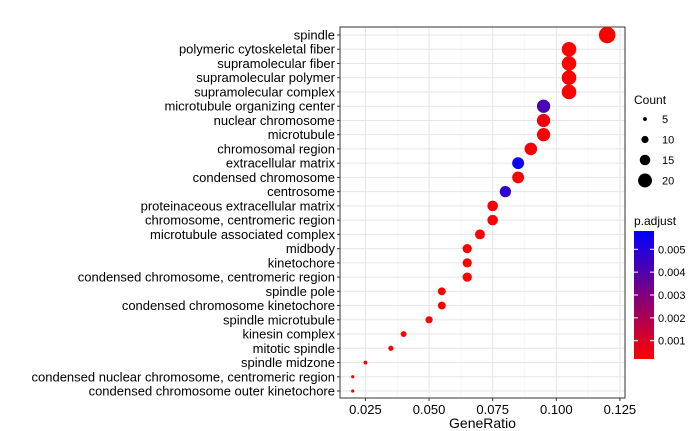 Image resolution: width=700 pixels, height=431 pixels. I want to click on y-tick-label: spindle pole, so click(300, 291).